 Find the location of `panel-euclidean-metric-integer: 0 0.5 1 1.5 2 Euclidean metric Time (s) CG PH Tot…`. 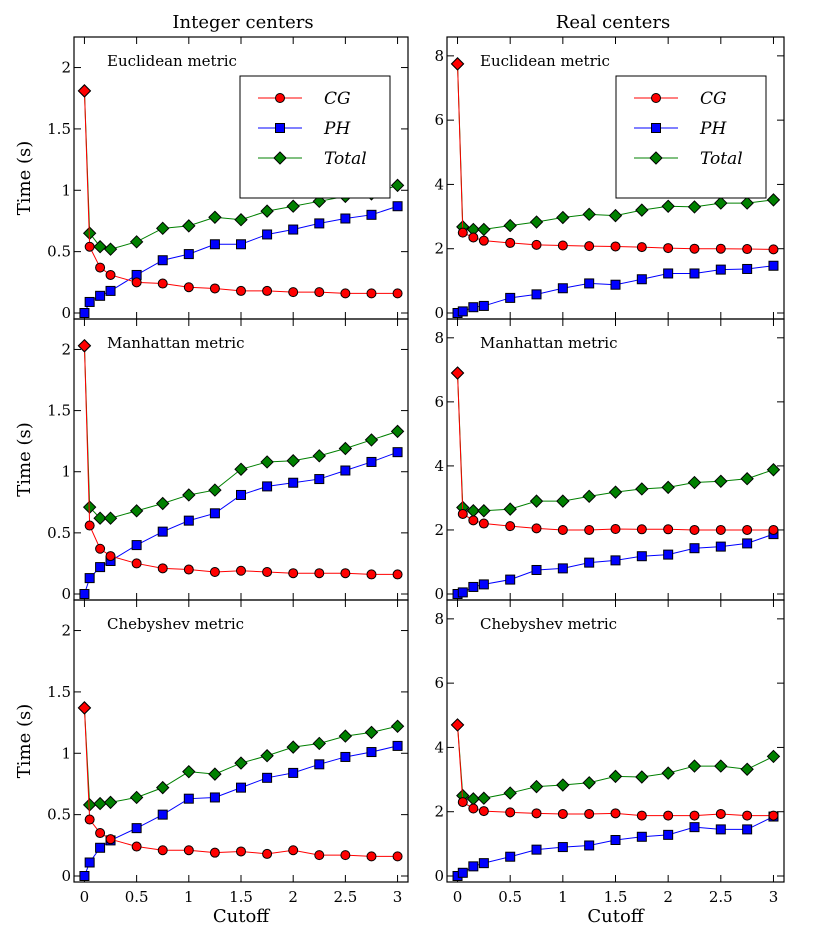

panel-euclidean-metric-integer: 0 0.5 1 1.5 2 Euclidean metric Time (s) CG PH Tot… is located at coordinates (211, 179).